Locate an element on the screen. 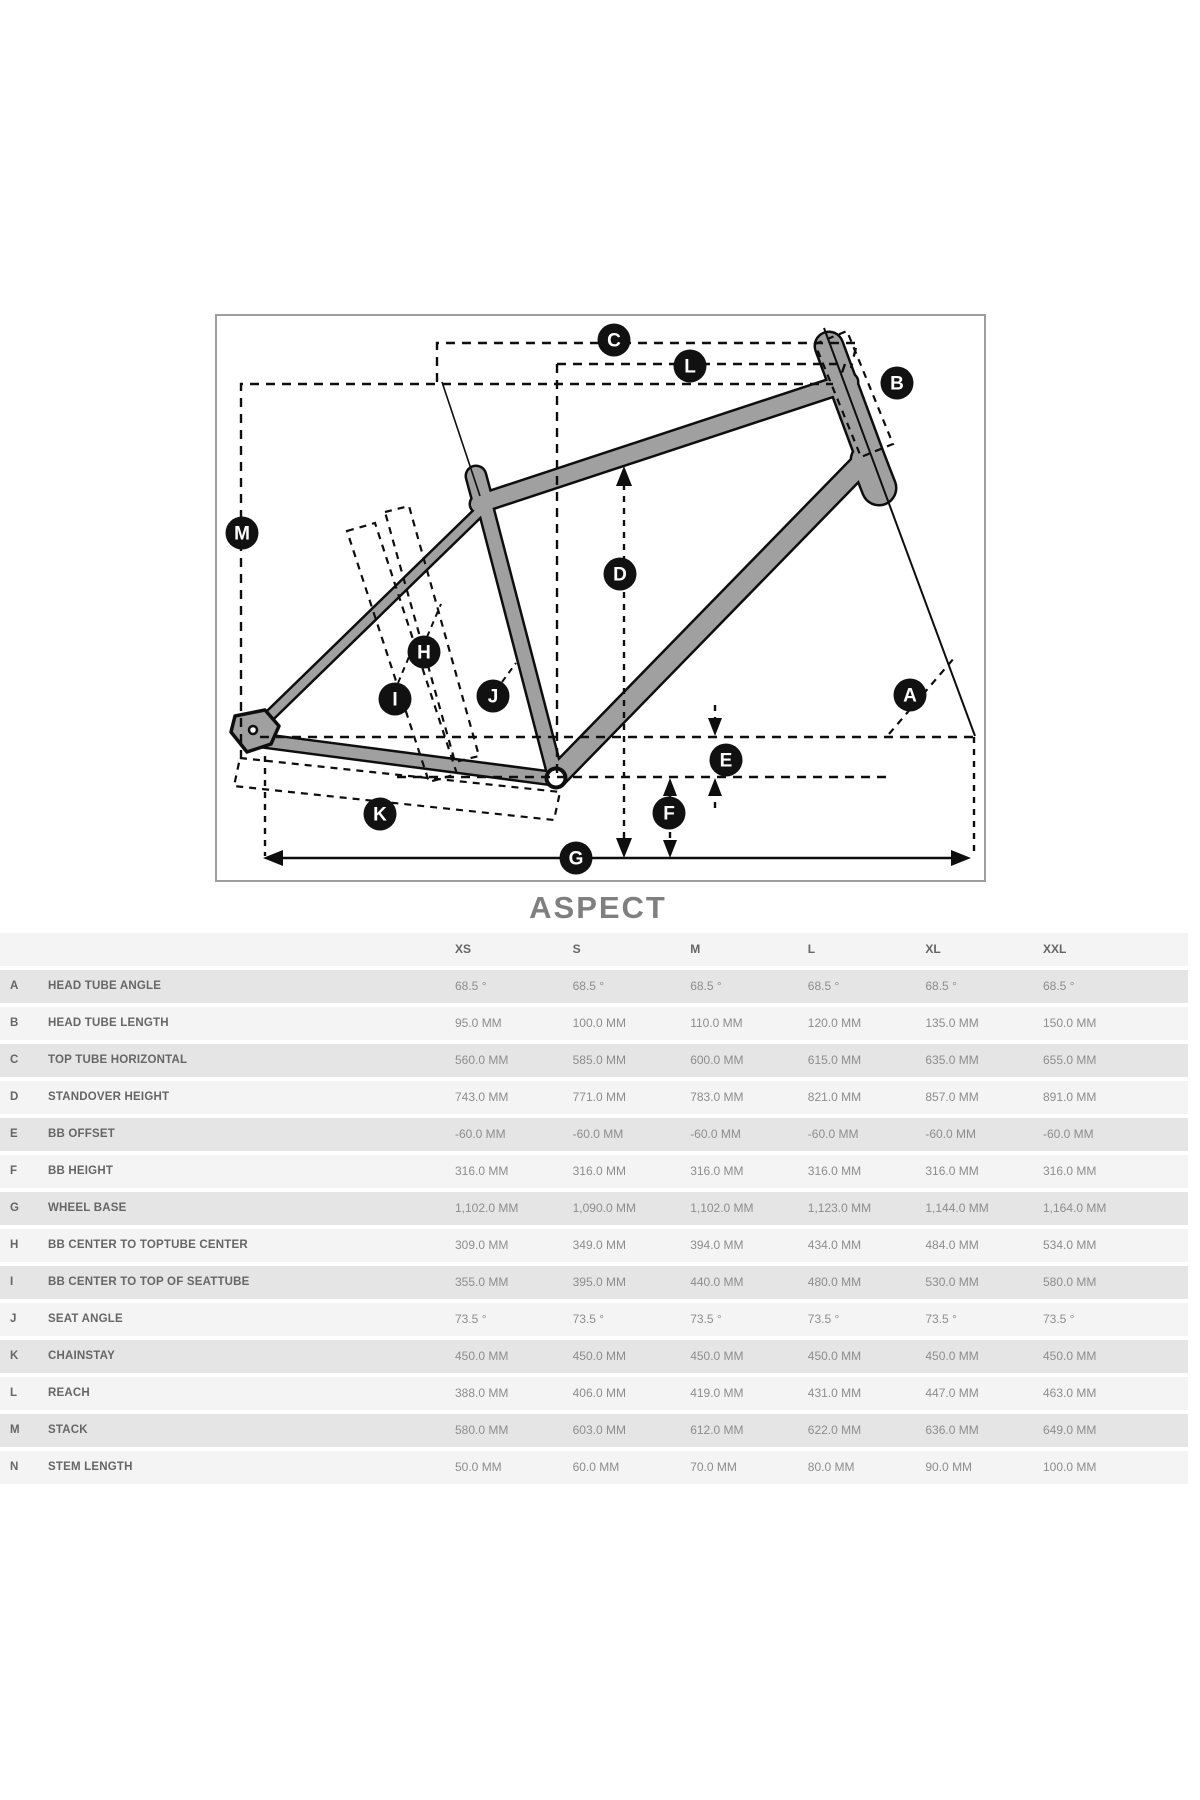 The width and height of the screenshot is (1200, 1800). model-title: ASPECT is located at coordinates (598, 907).